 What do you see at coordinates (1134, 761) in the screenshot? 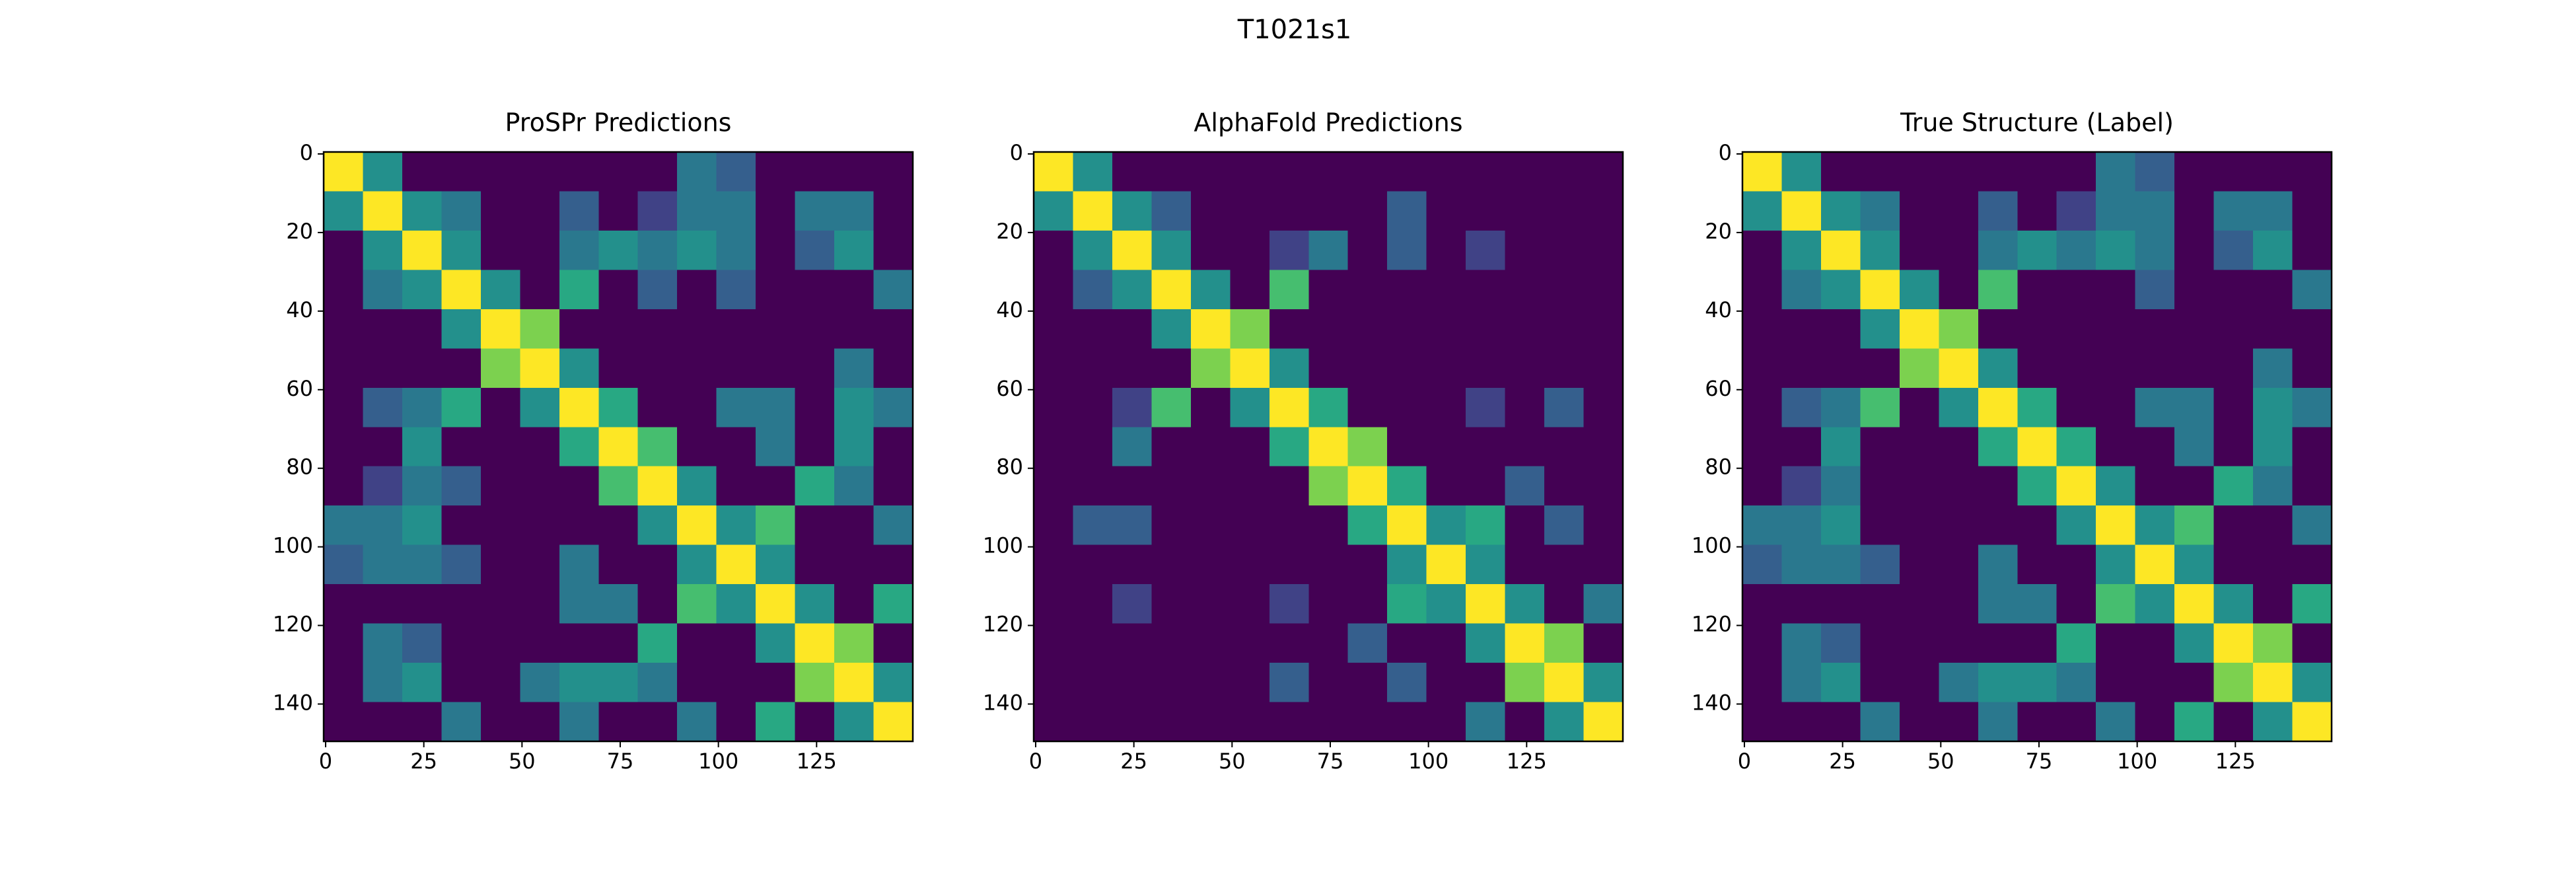
I see `x-tick-label: 25` at bounding box center [1134, 761].